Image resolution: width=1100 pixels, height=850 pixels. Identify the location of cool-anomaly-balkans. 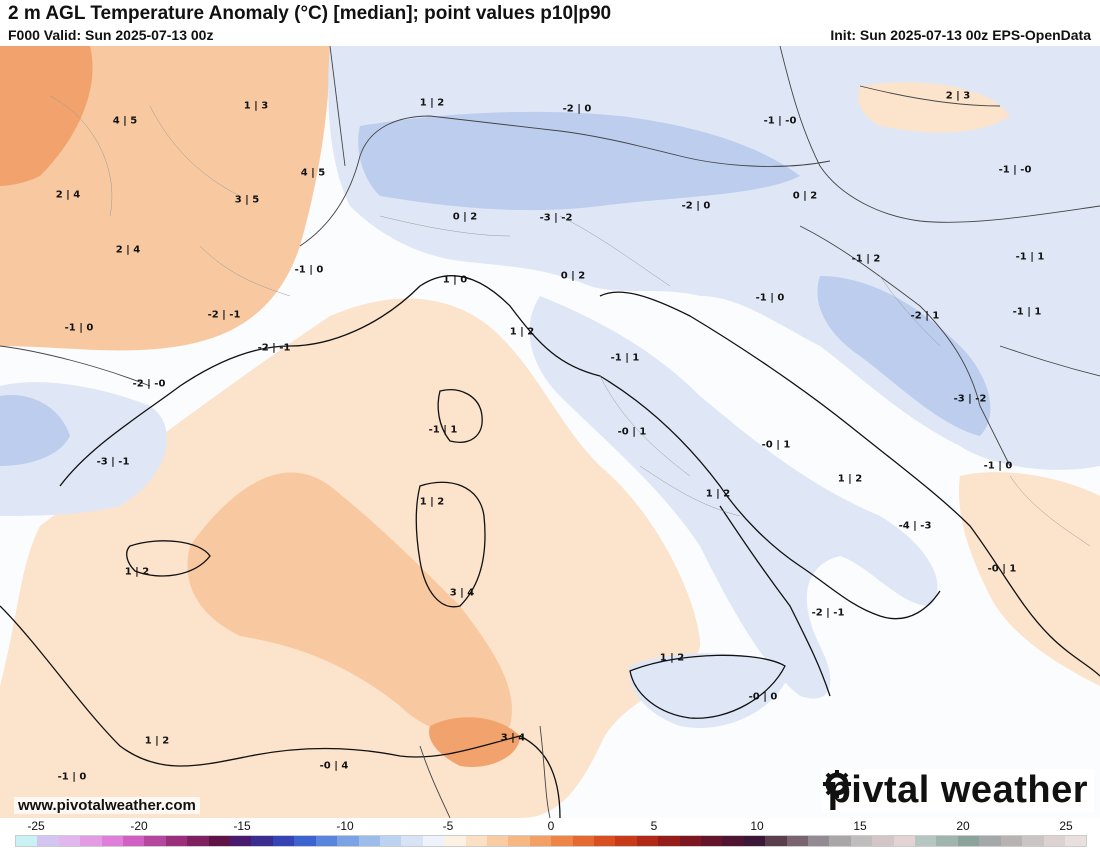
(904, 356).